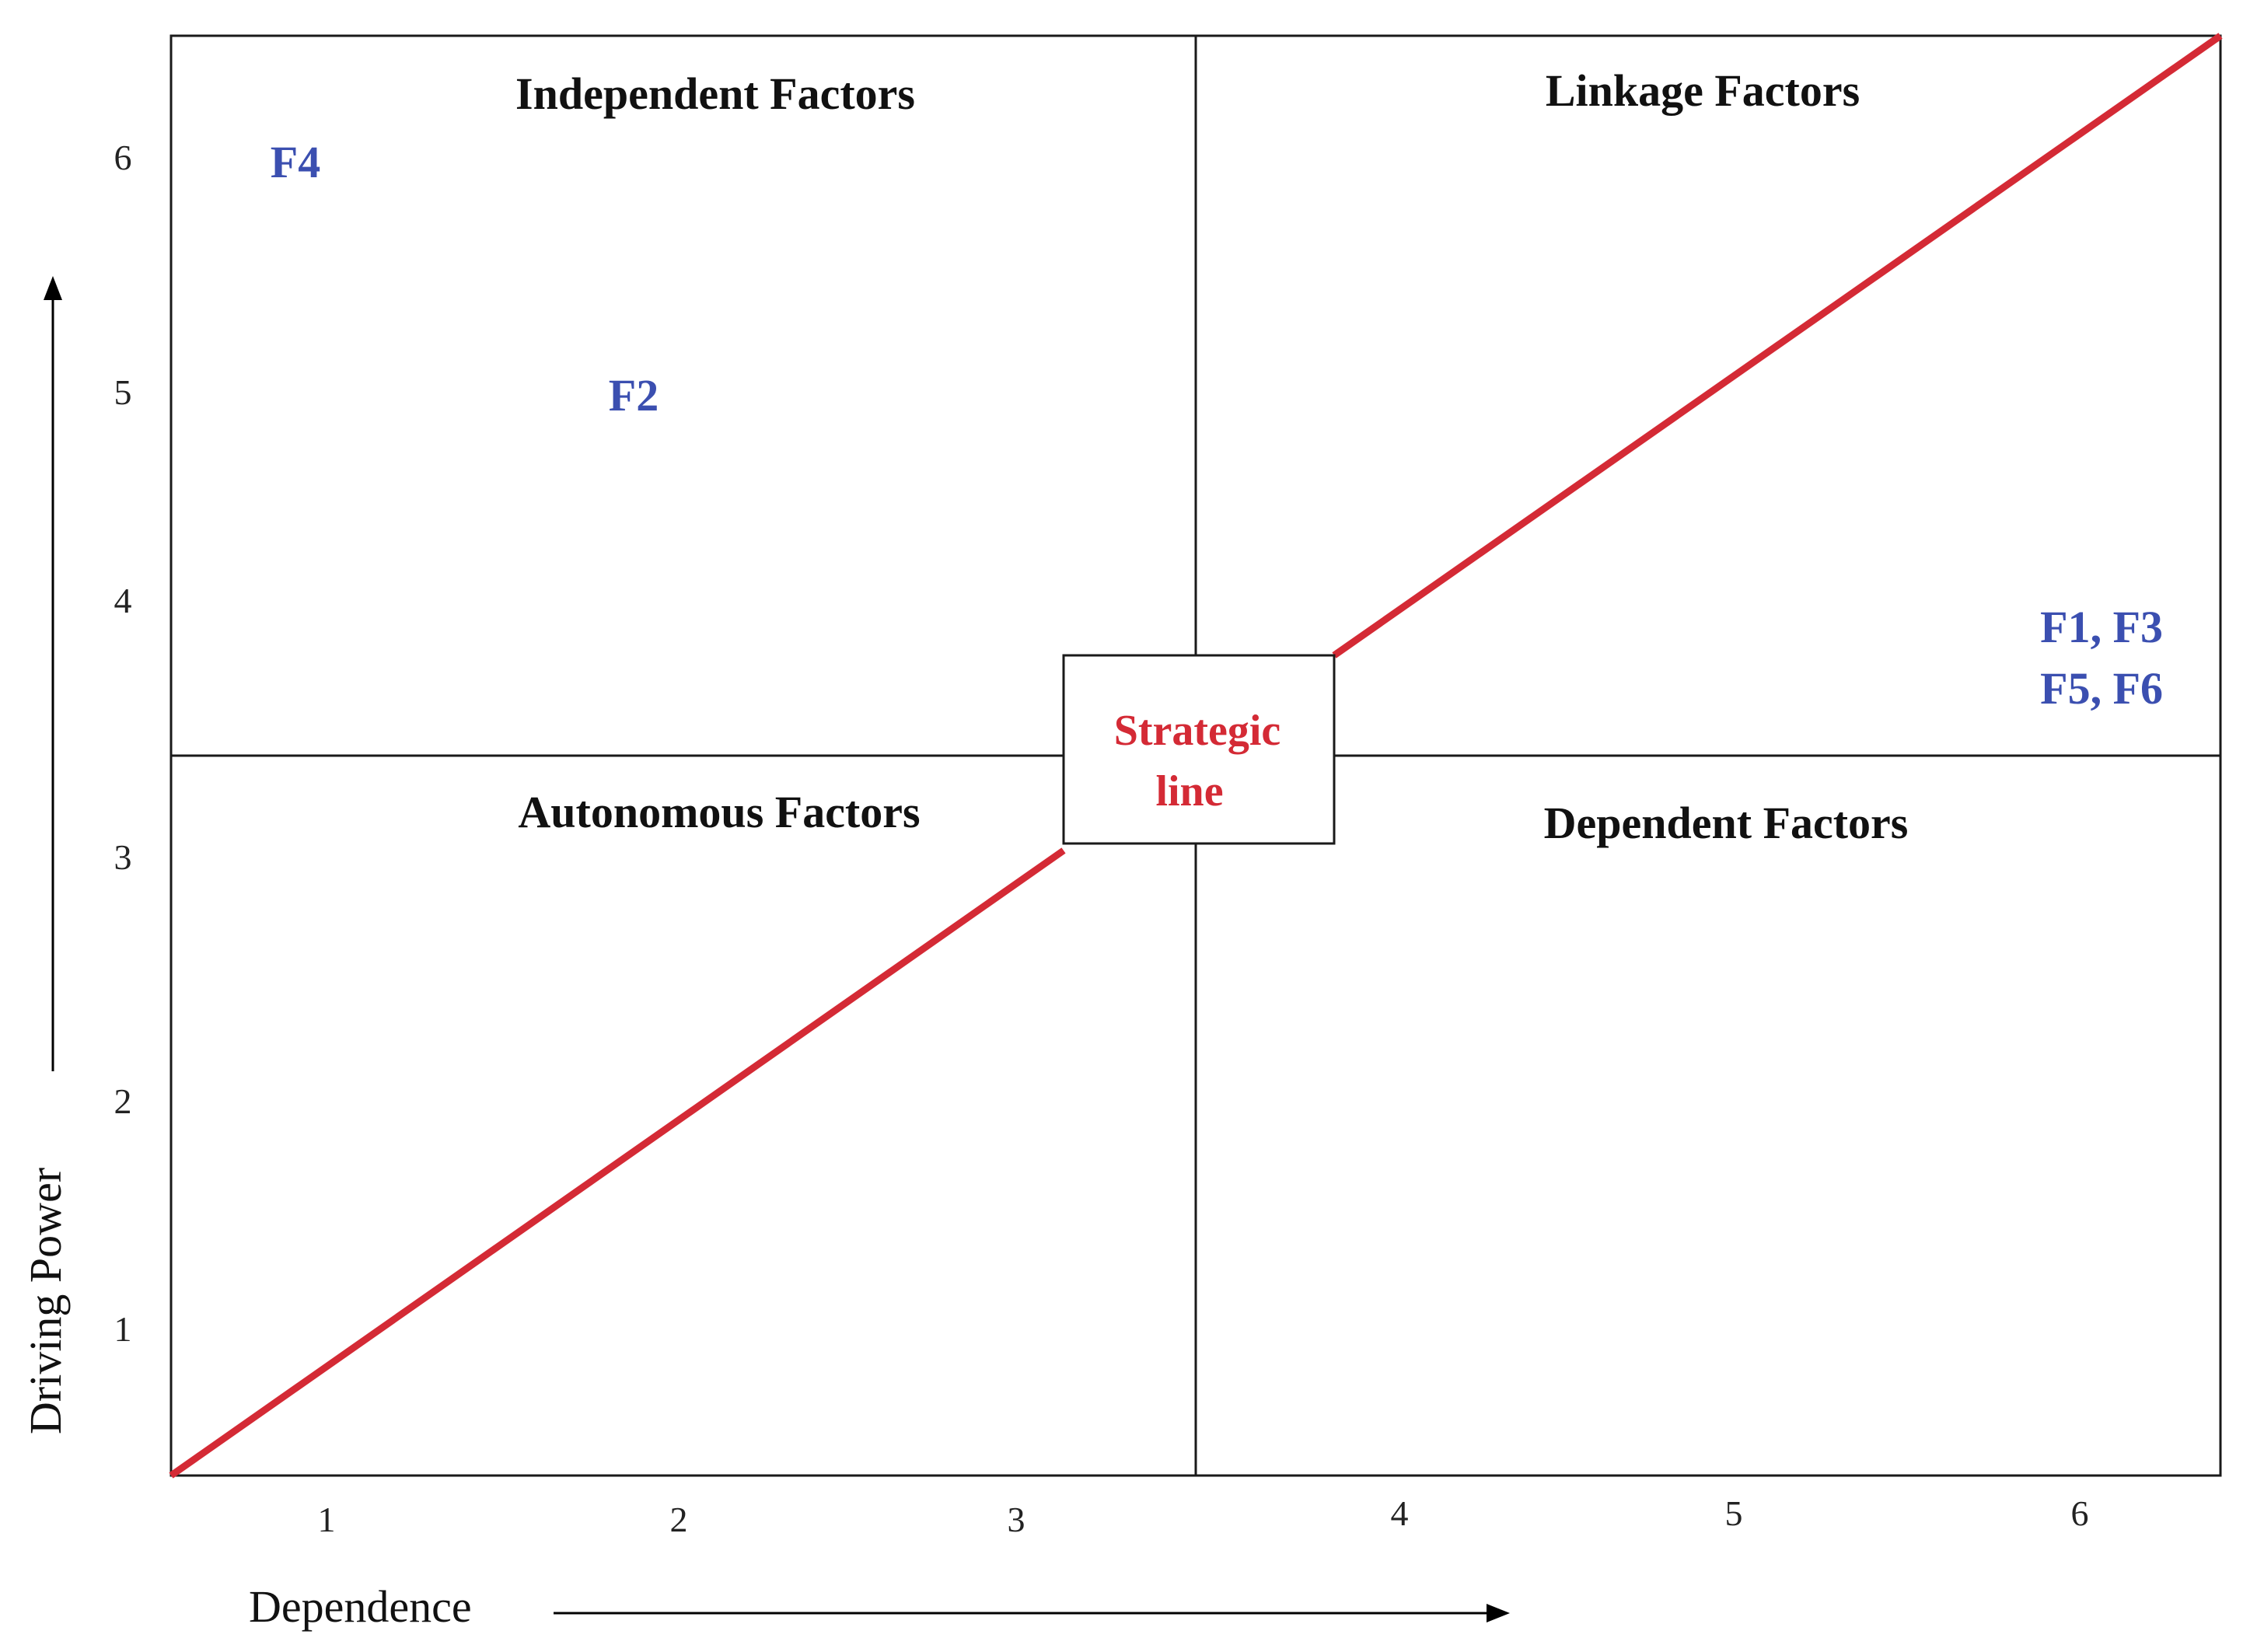 The width and height of the screenshot is (2257, 1652). I want to click on y-axis-label: Driving Power, so click(45, 1301).